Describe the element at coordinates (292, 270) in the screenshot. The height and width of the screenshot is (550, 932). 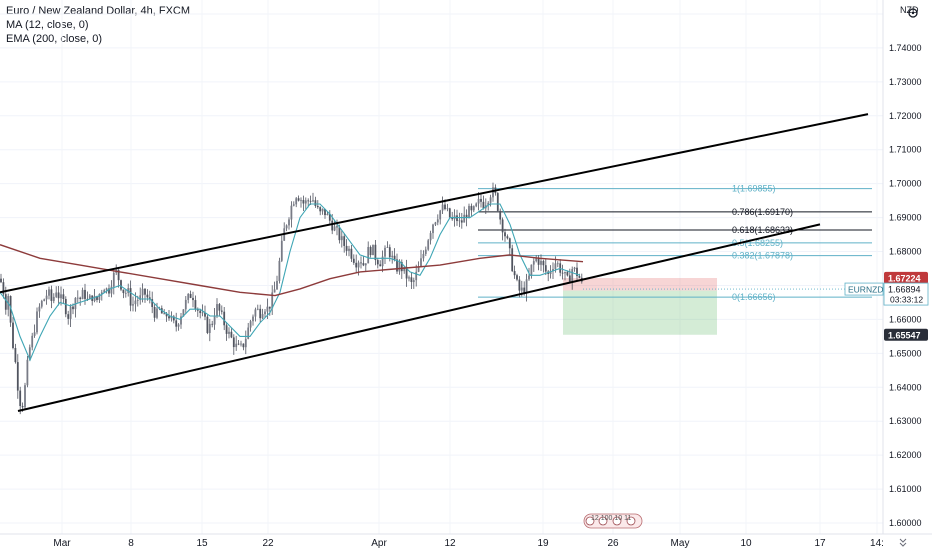
I see `ema-line` at that location.